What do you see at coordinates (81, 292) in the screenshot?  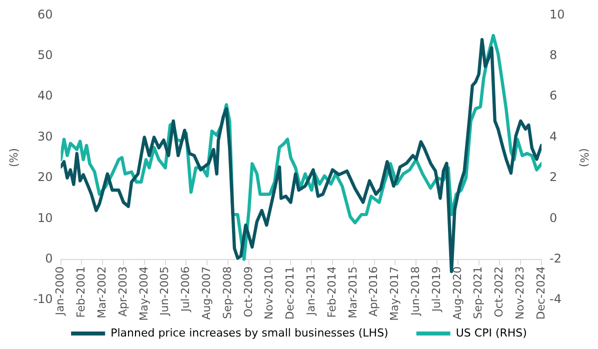 I see `x-tick-label: Feb-2001` at bounding box center [81, 292].